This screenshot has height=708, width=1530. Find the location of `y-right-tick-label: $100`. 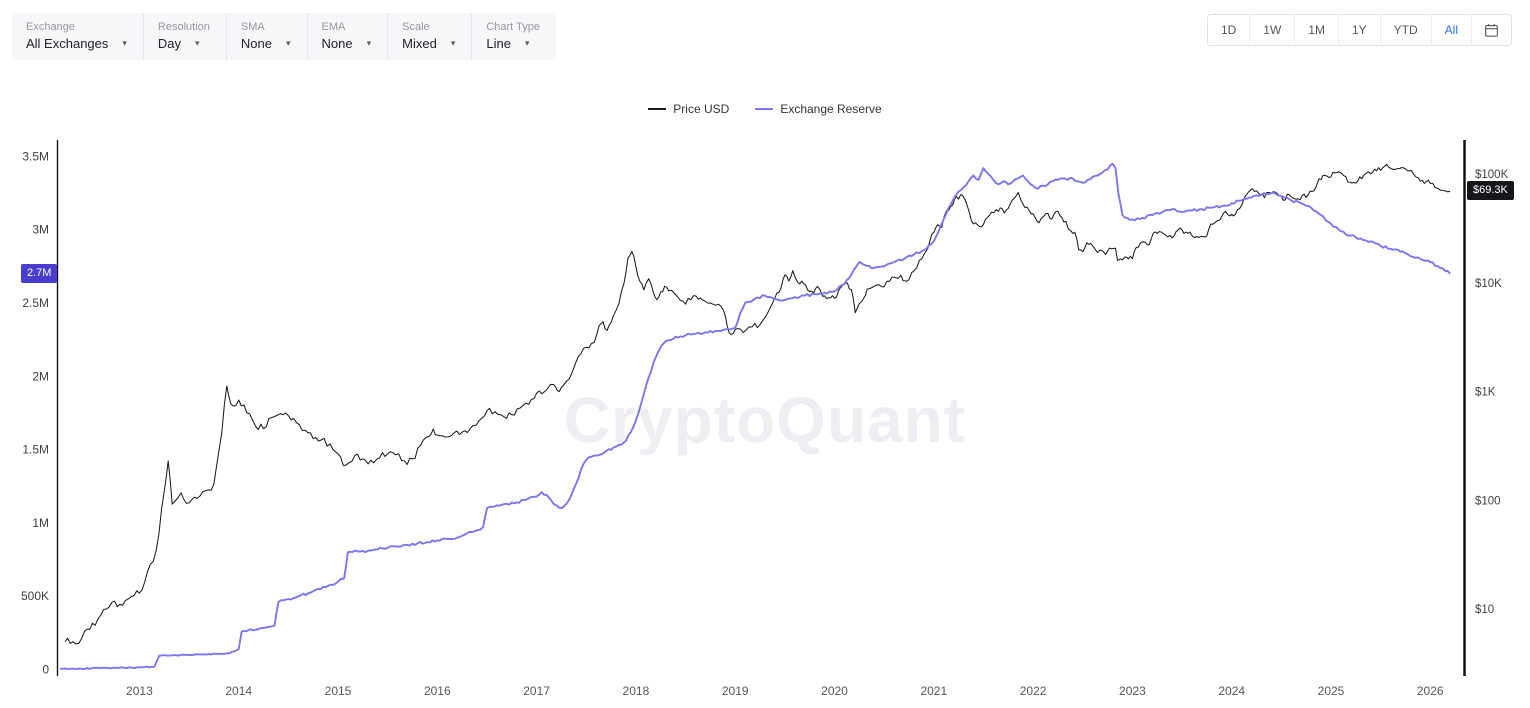

y-right-tick-label: $100 is located at coordinates (1488, 501).